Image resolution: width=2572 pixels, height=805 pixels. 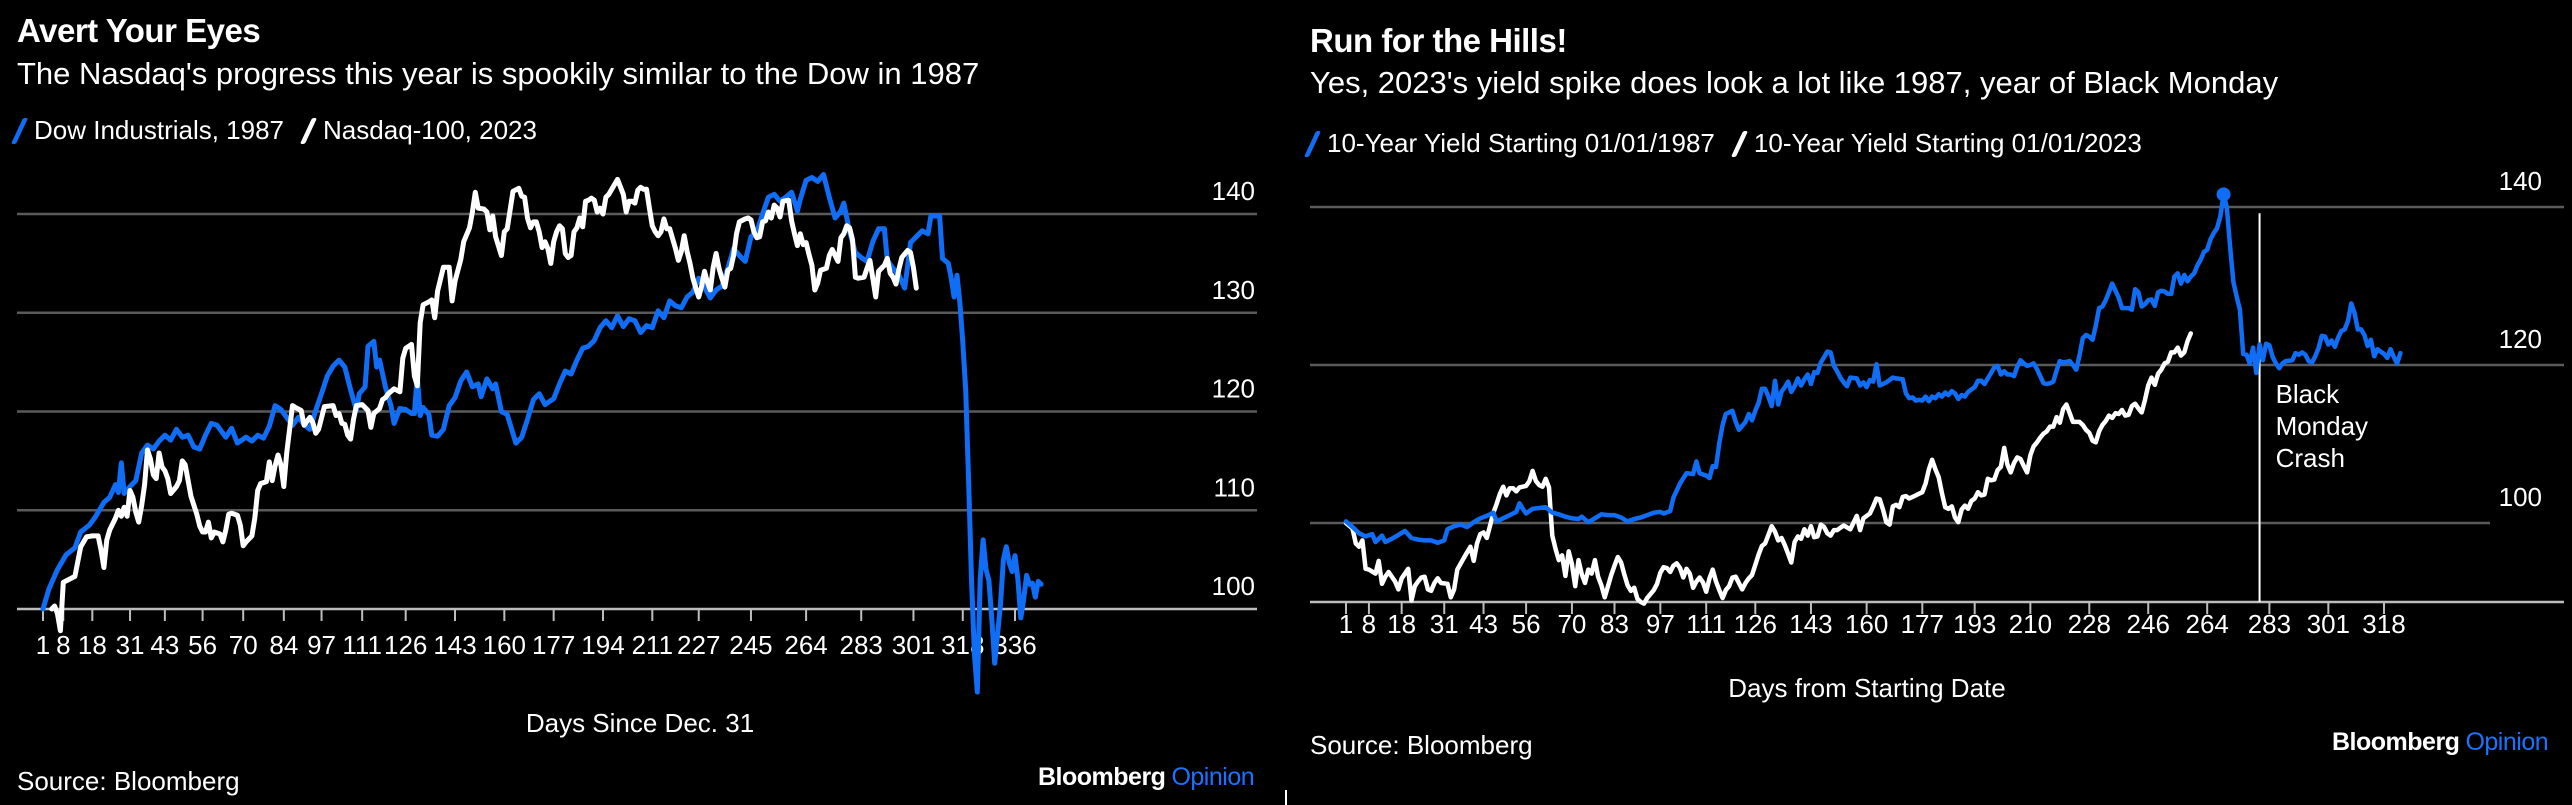 I want to click on x-tick-label: 83, so click(x=1614, y=624).